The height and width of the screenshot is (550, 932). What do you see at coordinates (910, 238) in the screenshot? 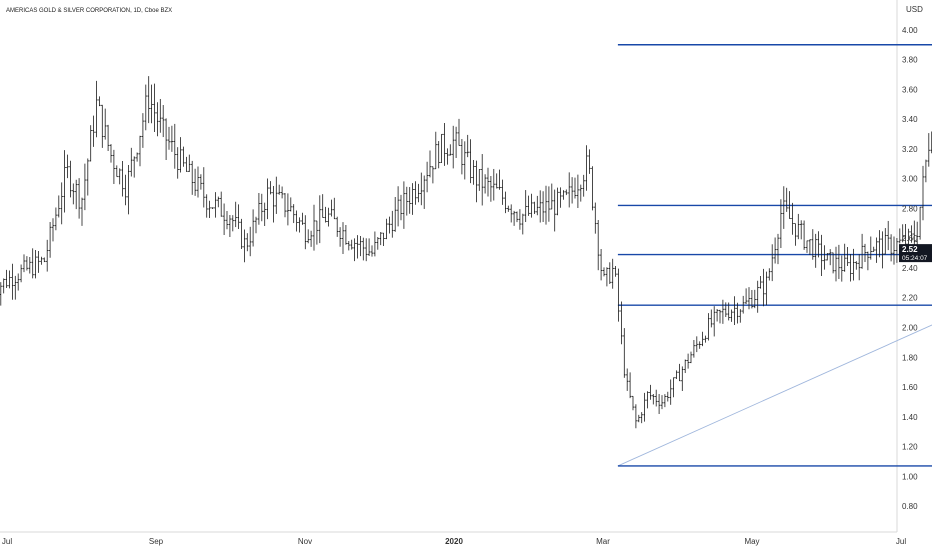
I see `y-tick-label: 2.60` at bounding box center [910, 238].